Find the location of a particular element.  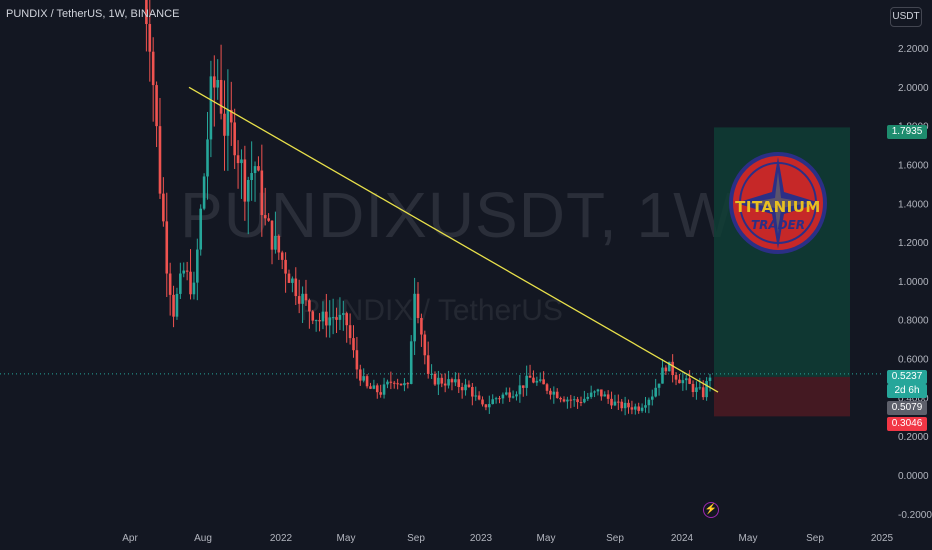

y-tick-label: 1.6000 is located at coordinates (913, 165).